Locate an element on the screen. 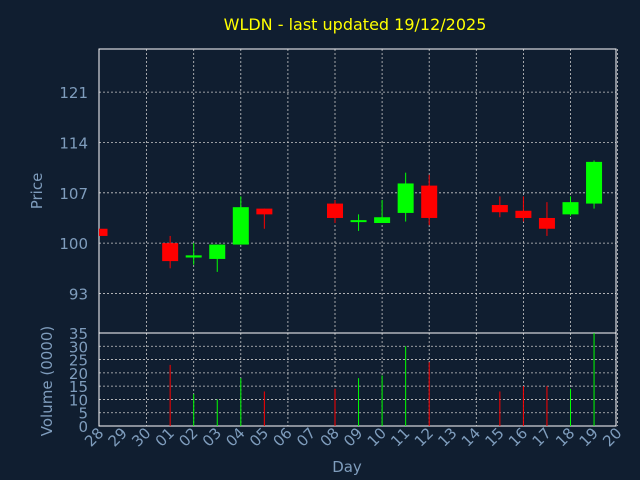 The width and height of the screenshot is (640, 480). volume-axis-label: Volume (0000) is located at coordinates (47, 381).